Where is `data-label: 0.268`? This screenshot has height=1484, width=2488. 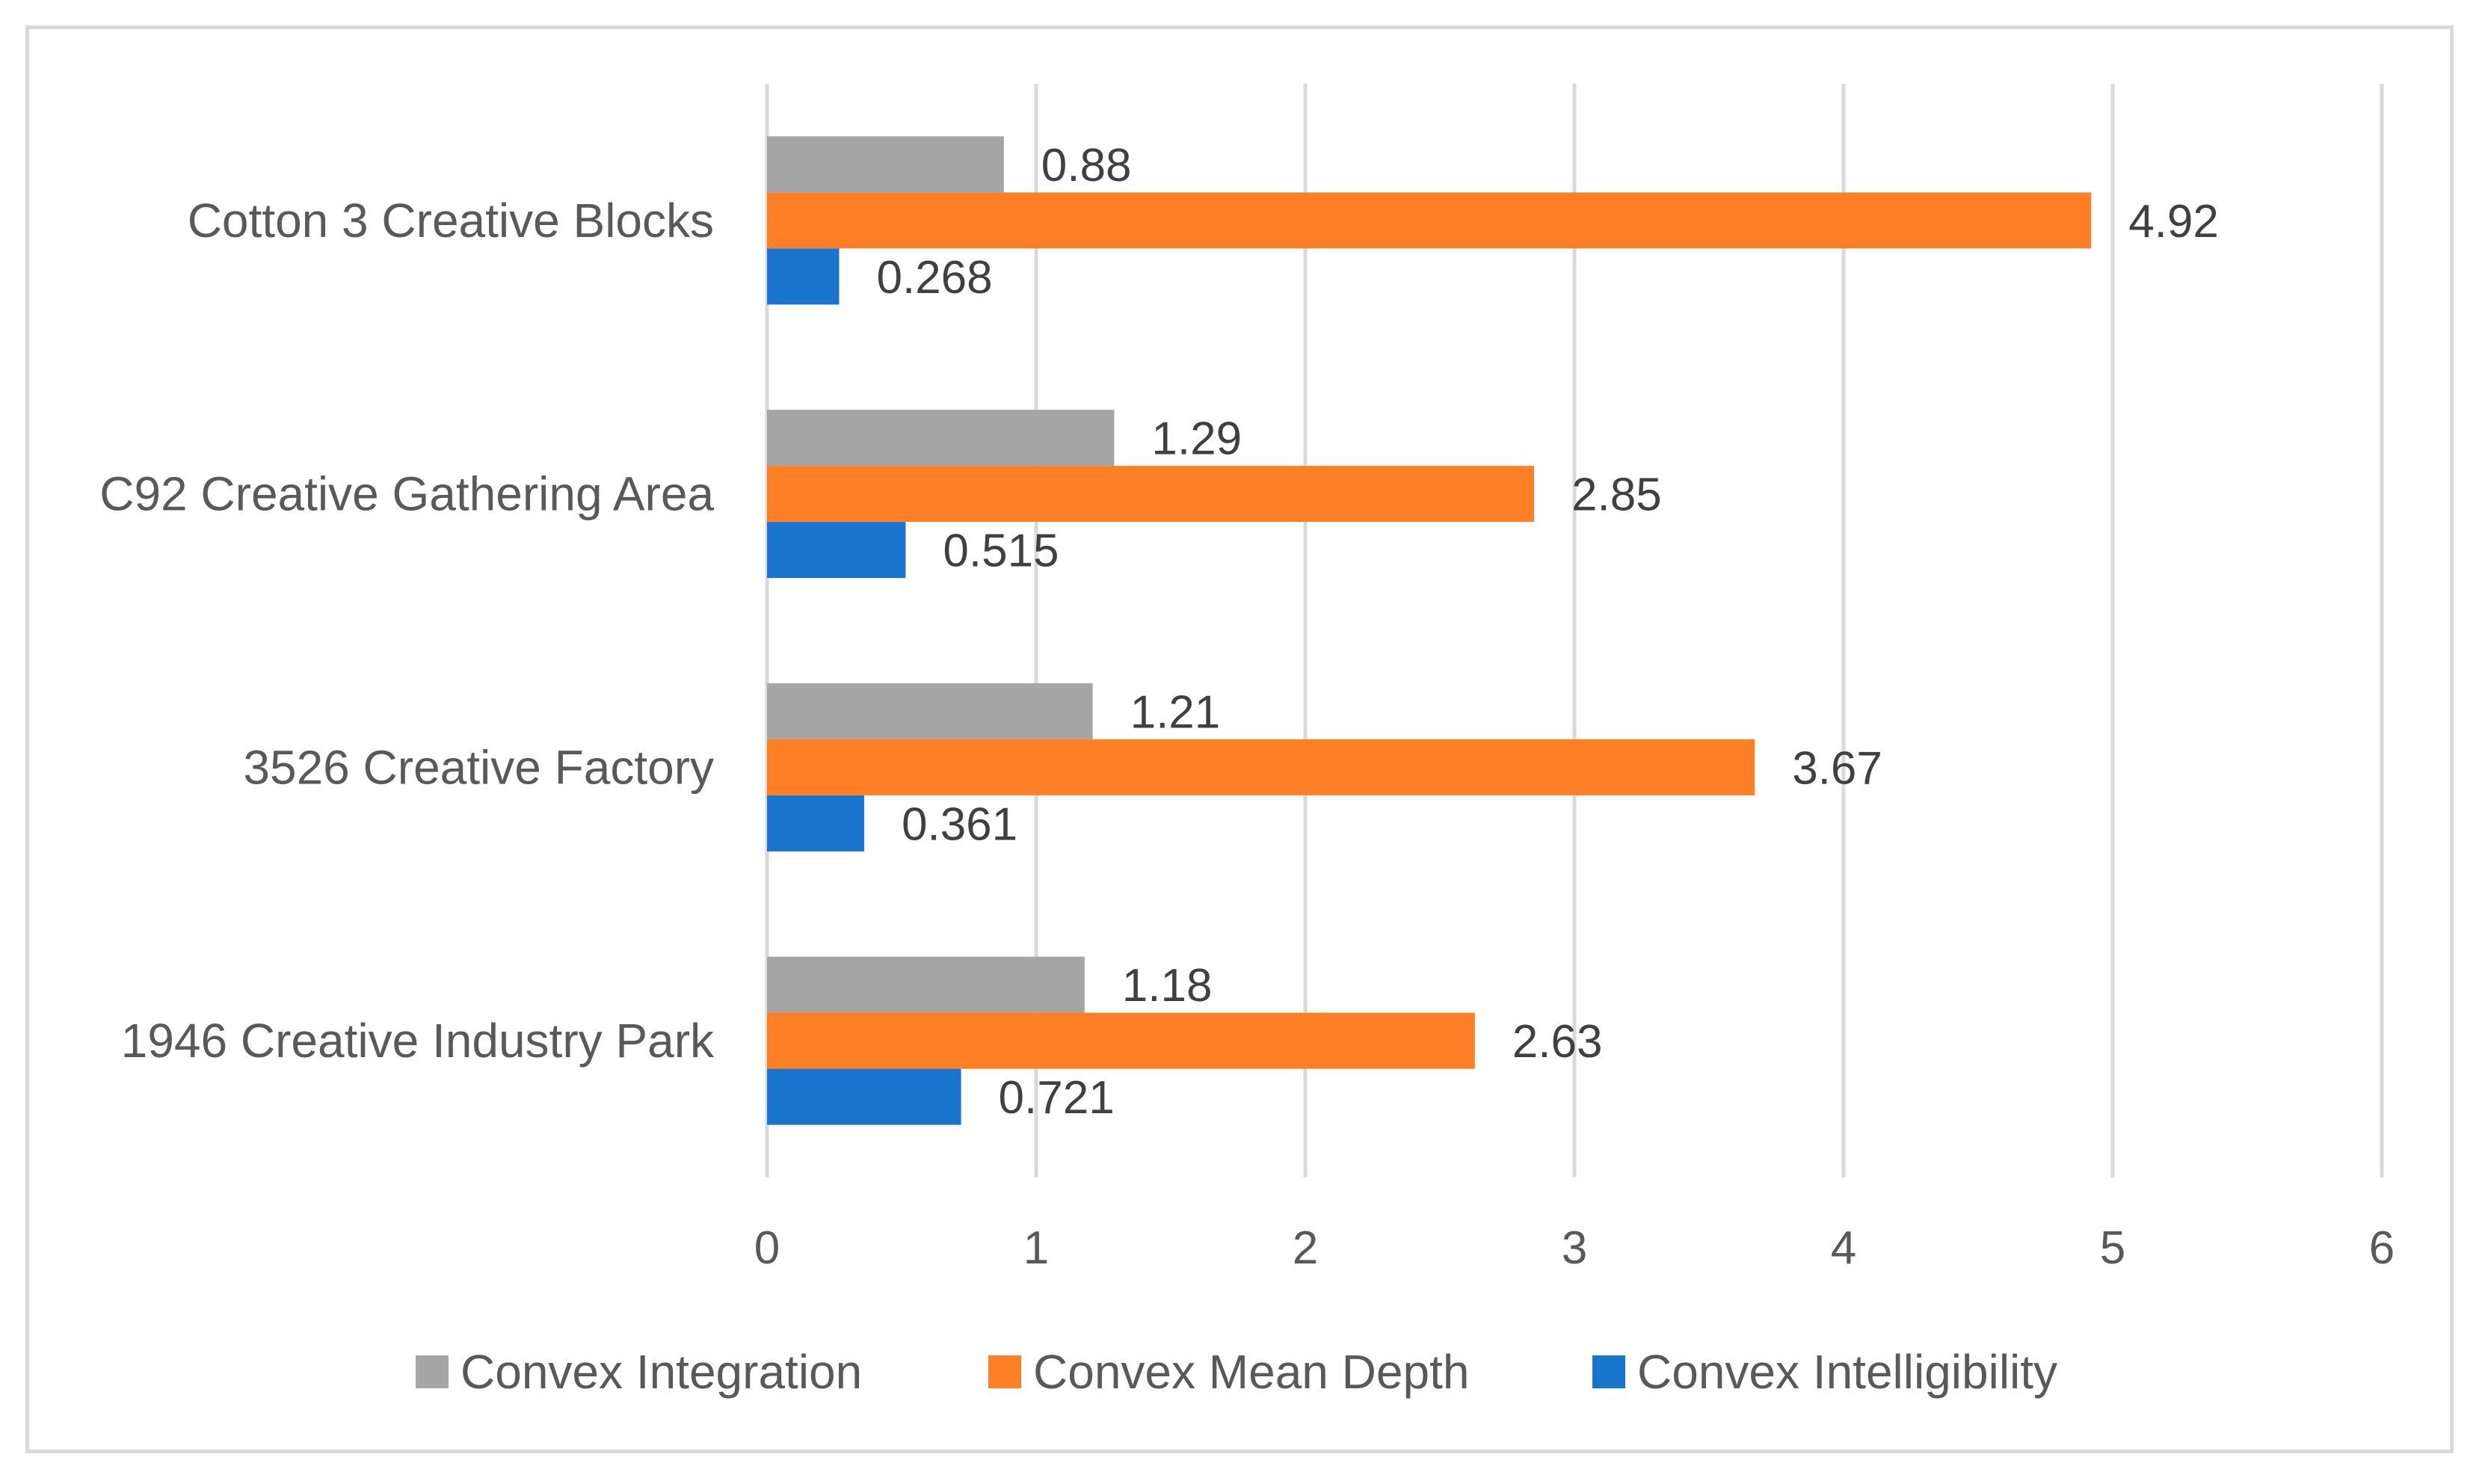 data-label: 0.268 is located at coordinates (934, 278).